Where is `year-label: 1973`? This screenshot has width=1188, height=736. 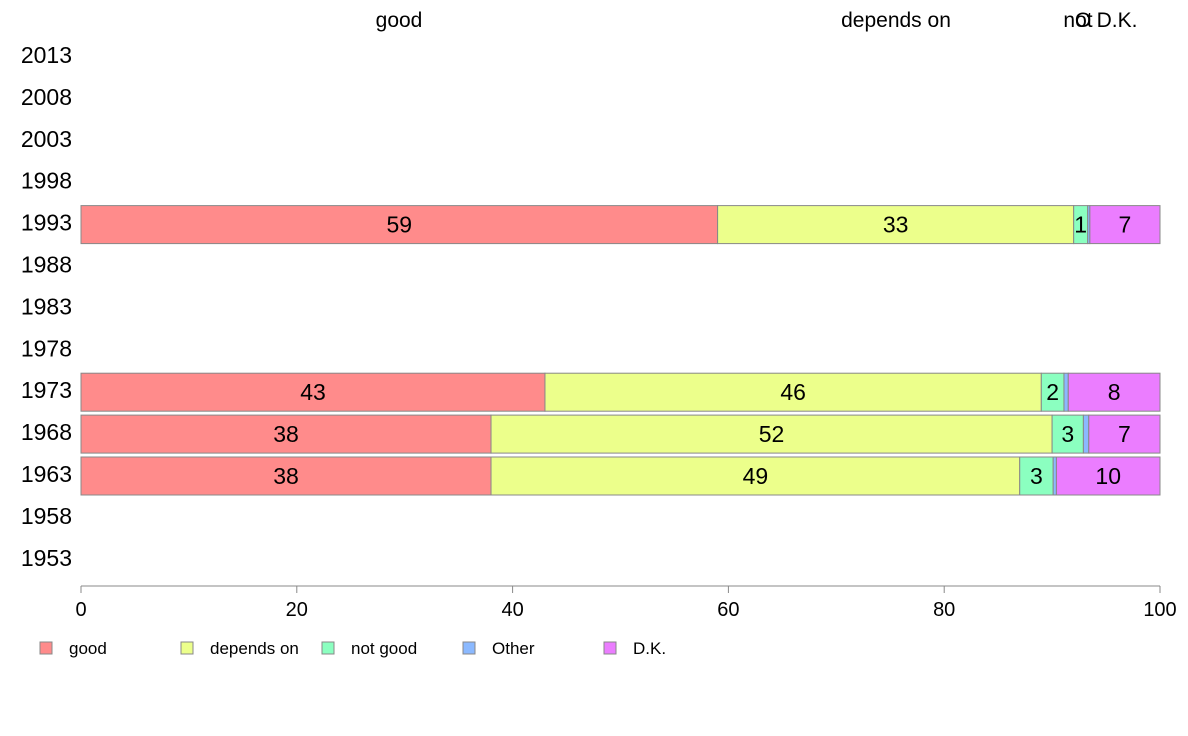 year-label: 1973 is located at coordinates (46, 390).